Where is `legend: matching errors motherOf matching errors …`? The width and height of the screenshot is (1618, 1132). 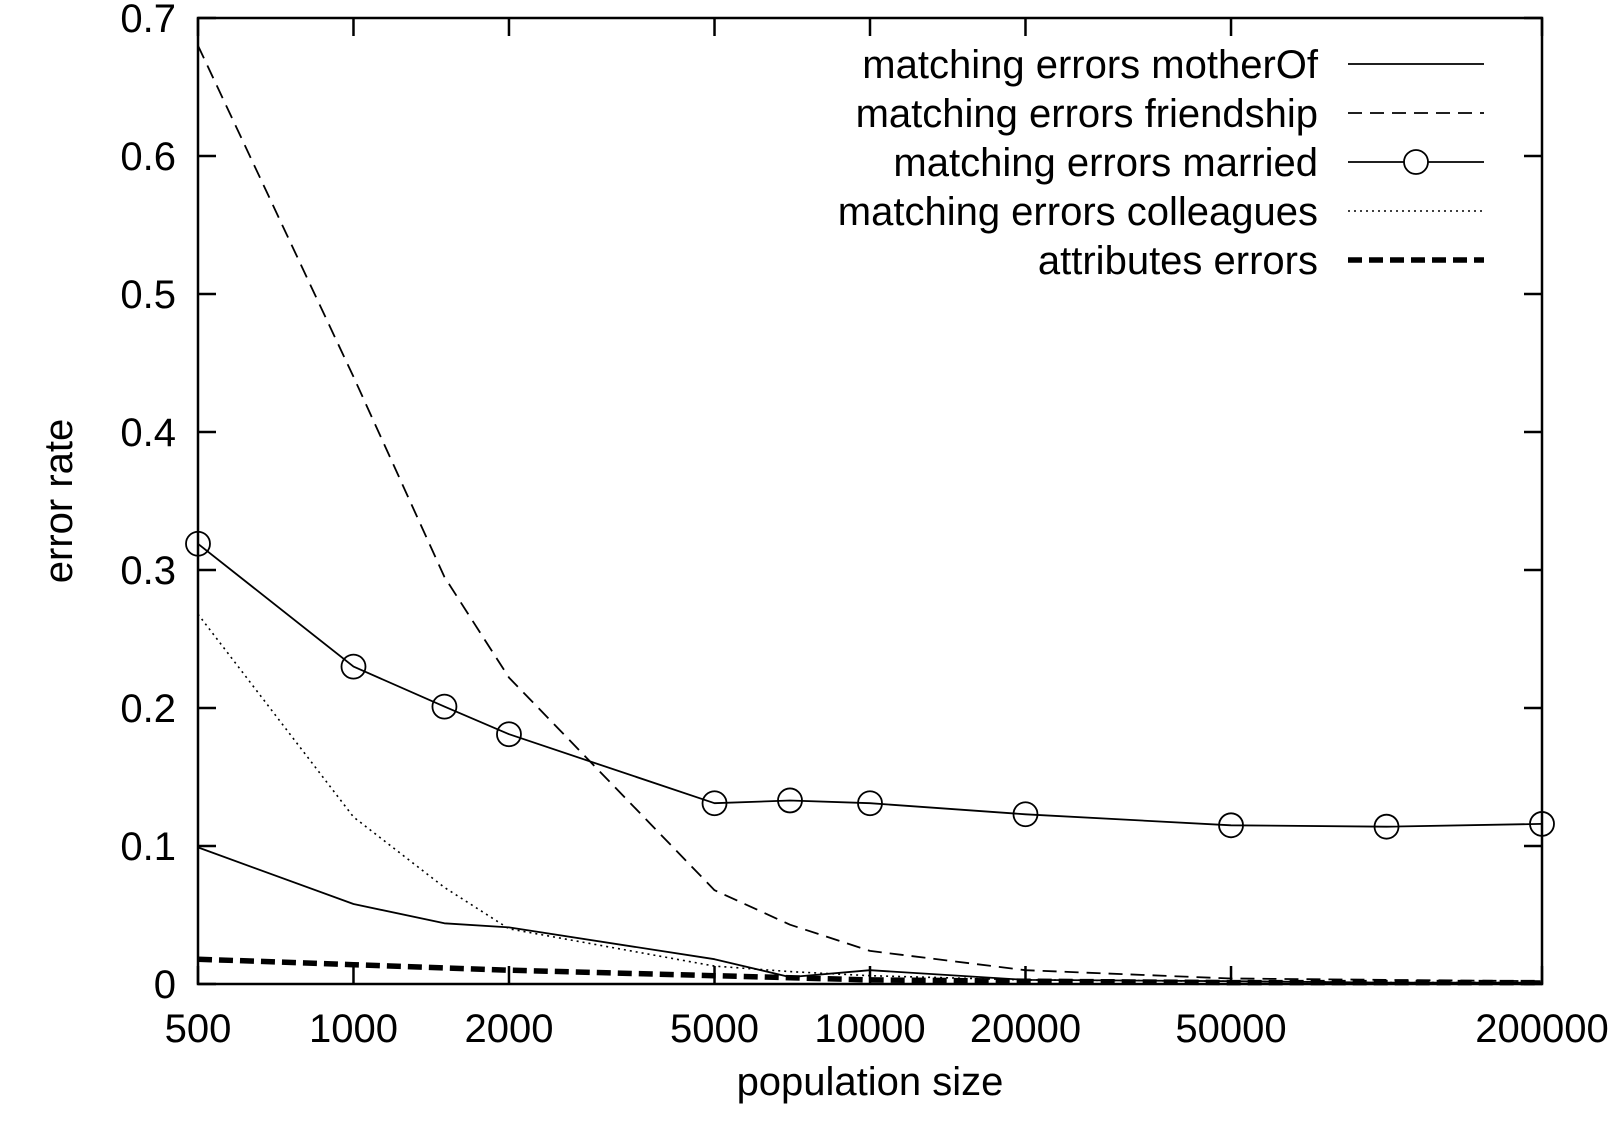
legend: matching errors motherOf matching errors … is located at coordinates (1161, 163).